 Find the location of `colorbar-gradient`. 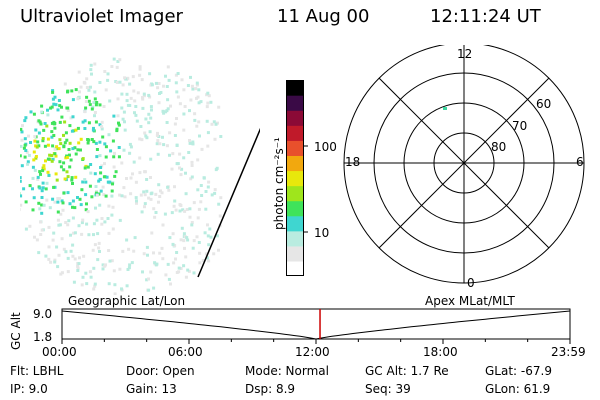

colorbar-gradient is located at coordinates (297, 178).